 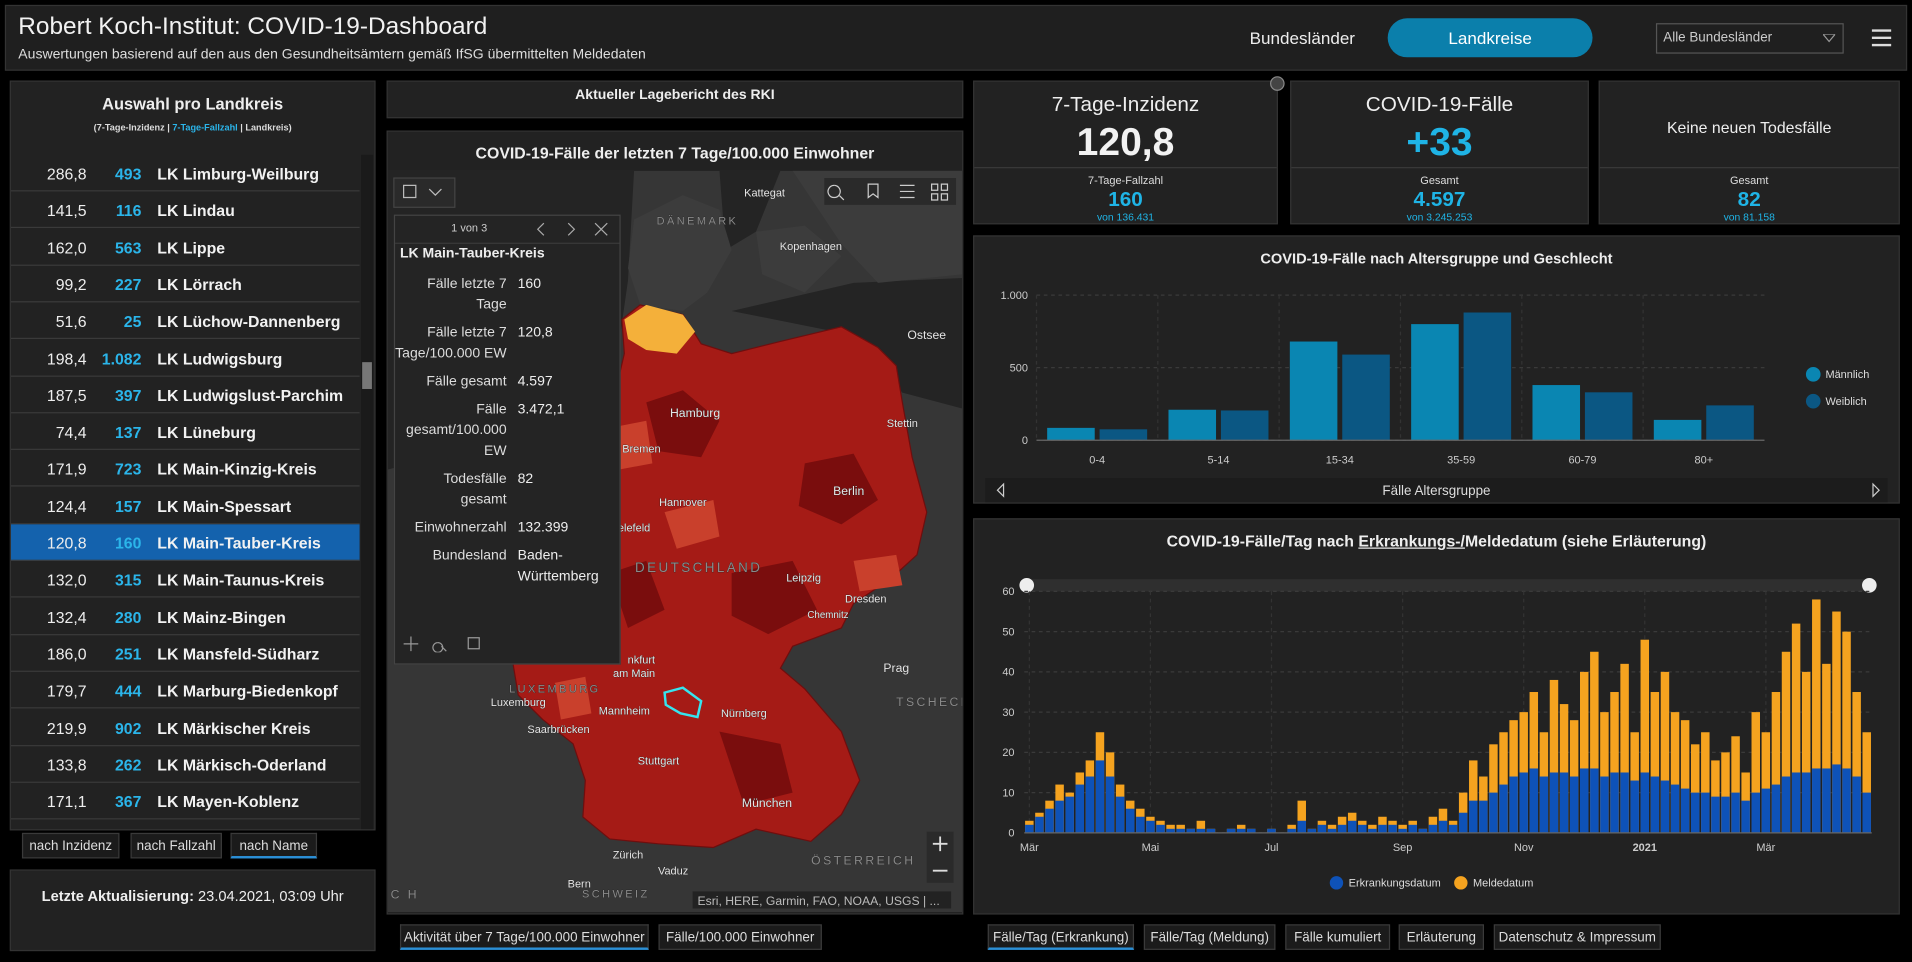 I want to click on tab: Fälle/Tag (Erkrankung), so click(x=1061, y=937).